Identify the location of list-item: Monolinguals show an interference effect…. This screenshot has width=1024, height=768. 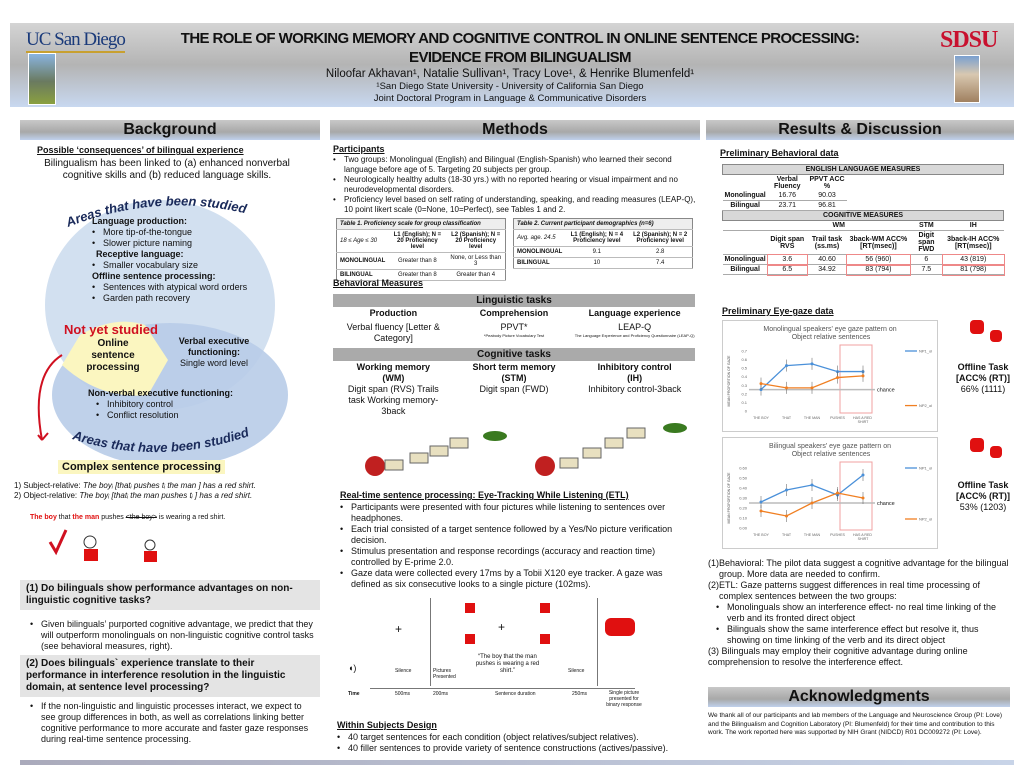
(864, 613).